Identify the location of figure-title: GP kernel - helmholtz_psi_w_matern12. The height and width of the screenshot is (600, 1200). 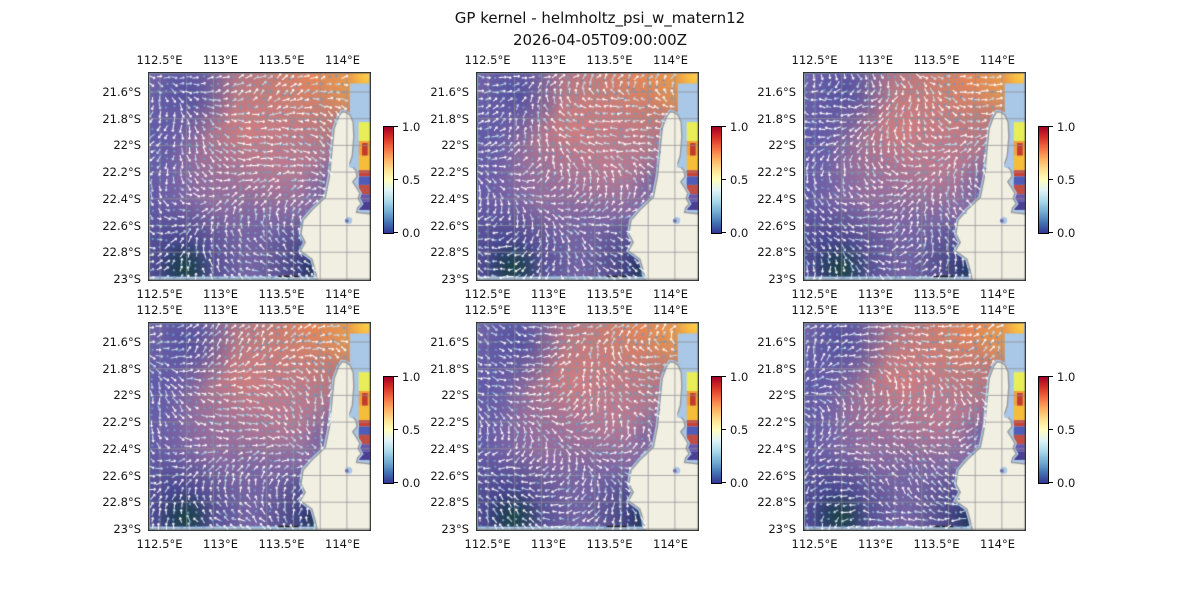
(600, 18).